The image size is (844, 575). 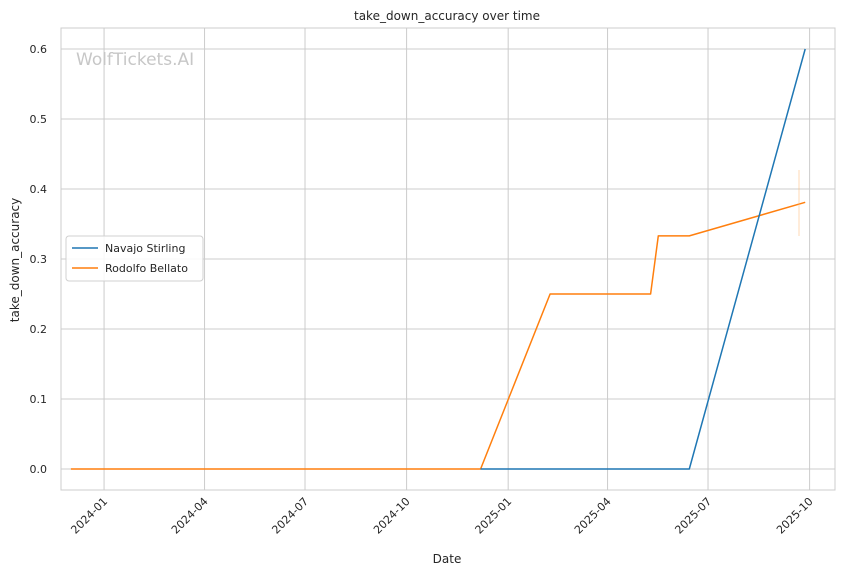 I want to click on y-tick-label: 0.5, so click(x=39, y=119).